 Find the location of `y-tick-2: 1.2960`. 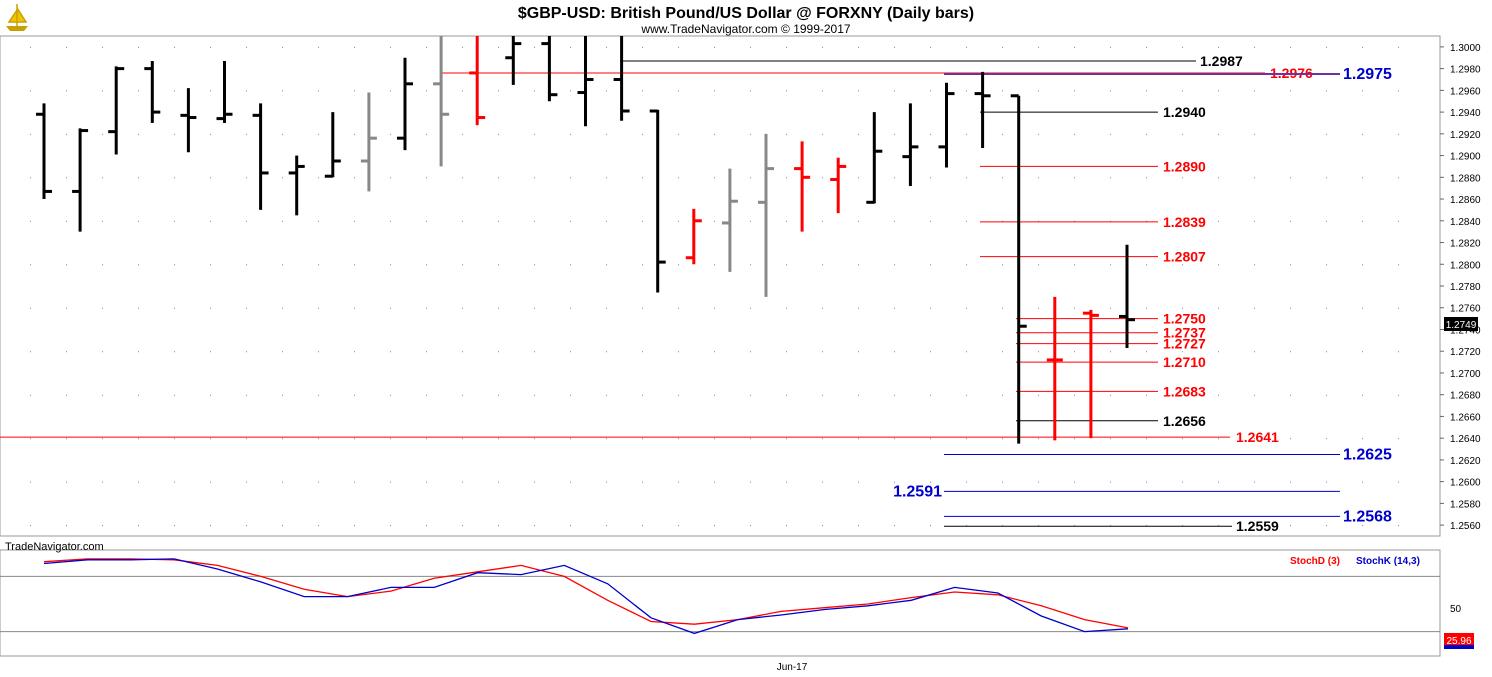

y-tick-2: 1.2960 is located at coordinates (1465, 91).